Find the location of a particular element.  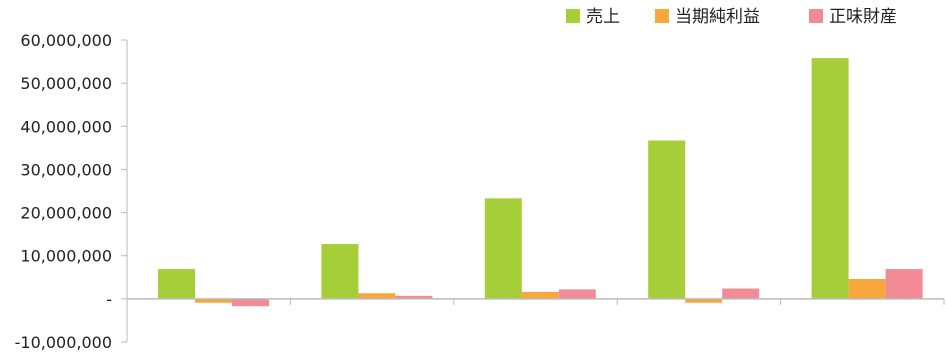

x-axis is located at coordinates (535, 301).